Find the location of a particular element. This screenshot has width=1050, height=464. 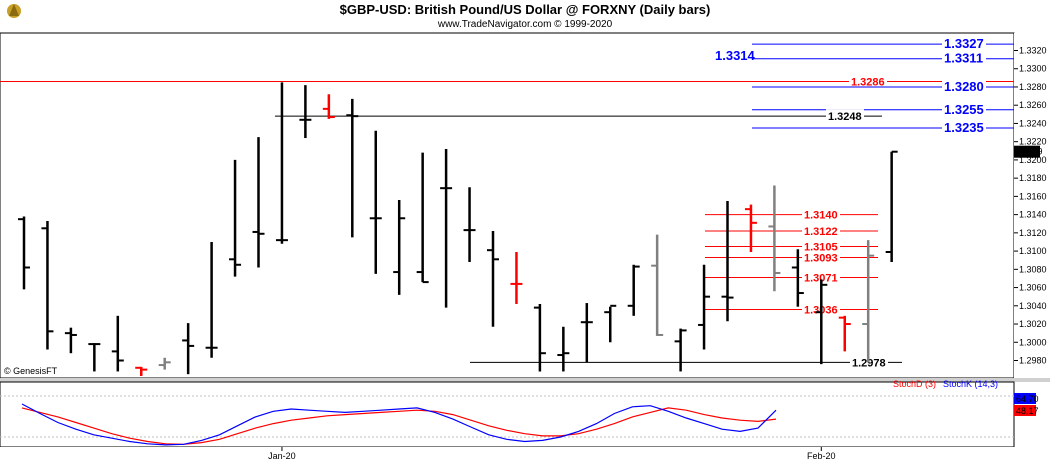

level-label-1.3286: 1.3286 is located at coordinates (868, 83).